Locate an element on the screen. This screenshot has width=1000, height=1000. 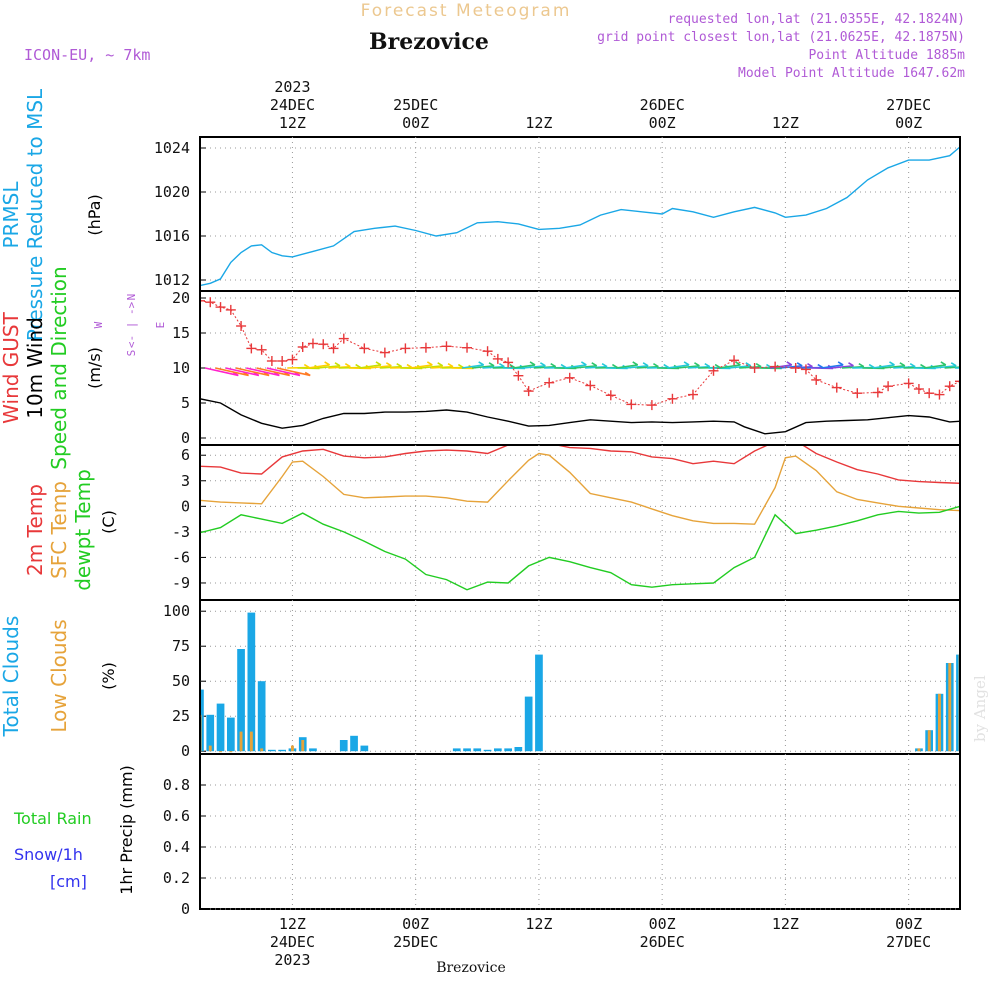
panel-label: 2m Temp is located at coordinates (35, 530).